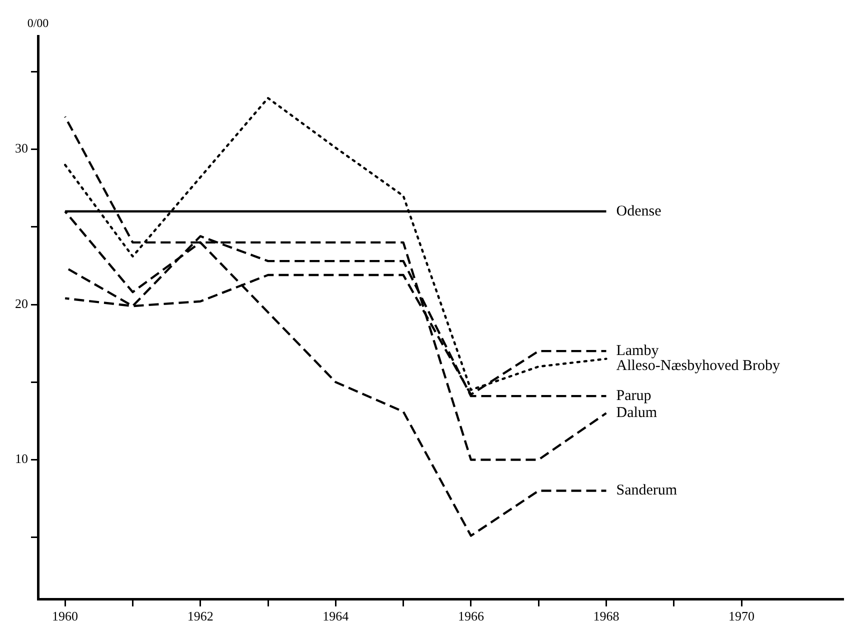  Describe the element at coordinates (336, 616) in the screenshot. I see `x-tick-label: 1964` at that location.